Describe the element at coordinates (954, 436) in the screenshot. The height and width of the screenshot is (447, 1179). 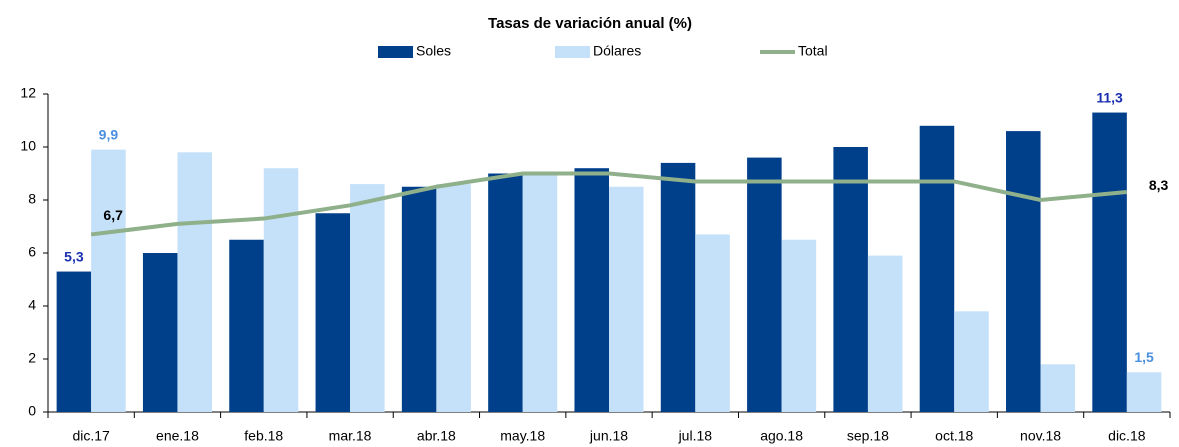
I see `x-tick-label: oct.18` at that location.